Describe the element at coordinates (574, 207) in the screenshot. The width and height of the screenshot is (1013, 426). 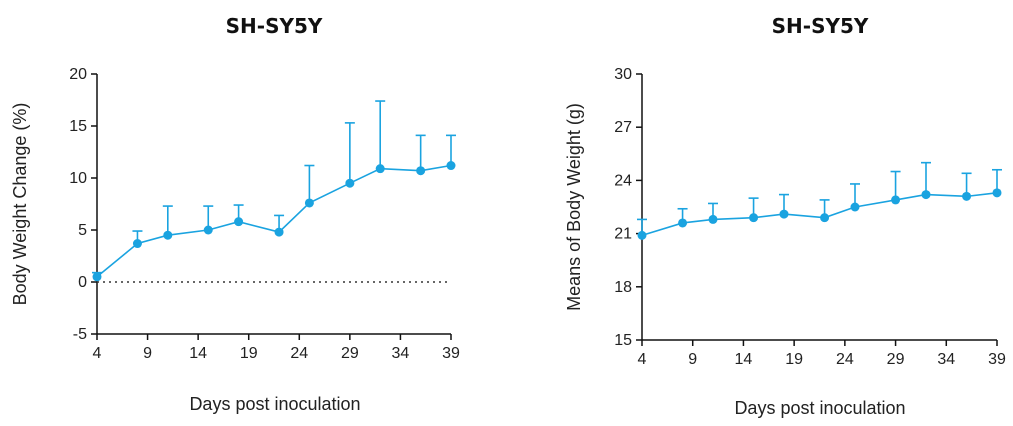
I see `y-axis-label: Means of Body Weight (g)` at that location.